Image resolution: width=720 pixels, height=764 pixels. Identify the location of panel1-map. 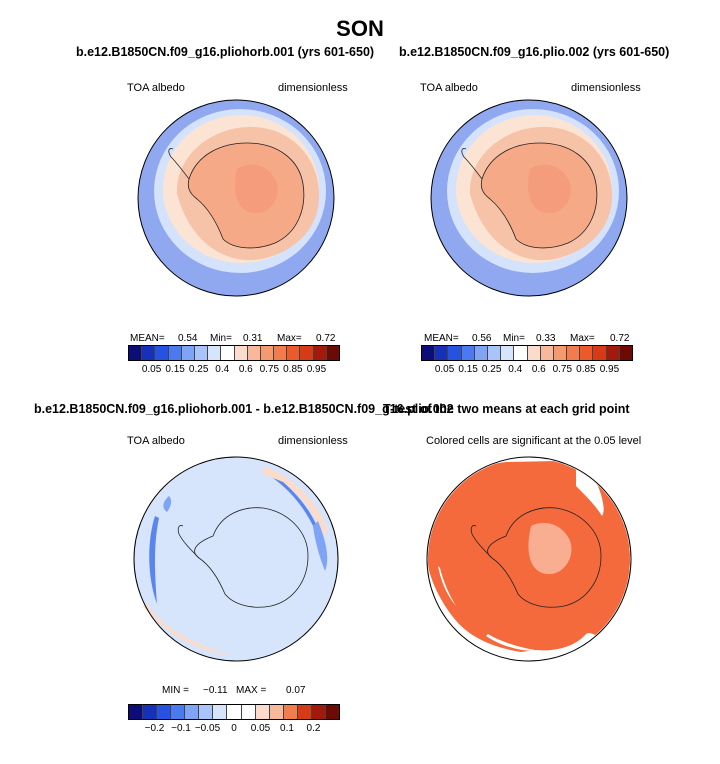
(236, 198).